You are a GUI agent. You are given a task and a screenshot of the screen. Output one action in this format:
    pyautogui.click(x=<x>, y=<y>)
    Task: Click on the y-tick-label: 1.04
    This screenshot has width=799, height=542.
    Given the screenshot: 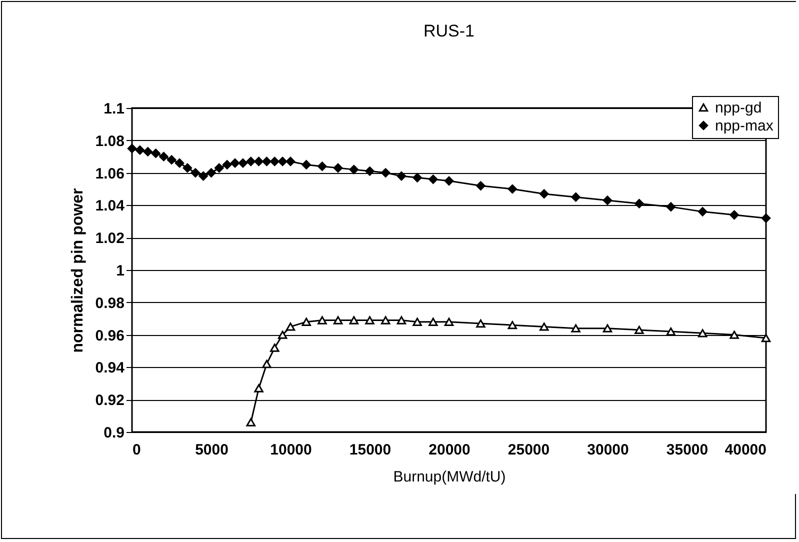 What is the action you would take?
    pyautogui.click(x=110, y=206)
    